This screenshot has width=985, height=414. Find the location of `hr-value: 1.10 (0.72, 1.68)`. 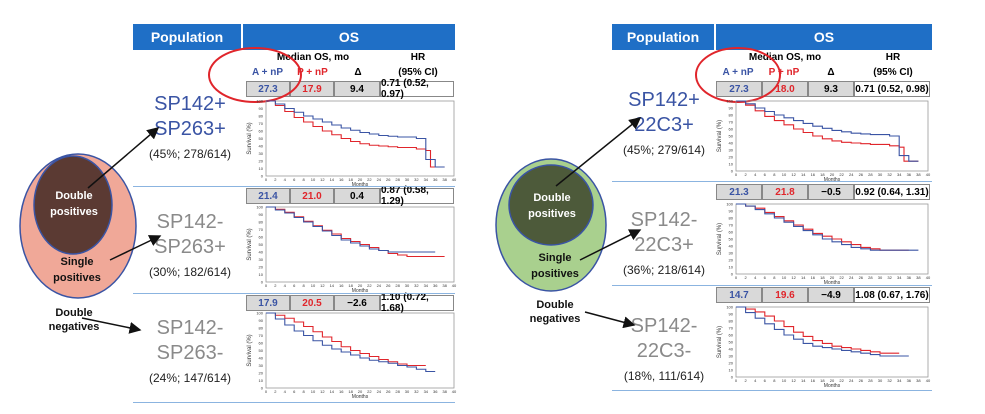

hr-value: 1.10 (0.72, 1.68) is located at coordinates (417, 303).